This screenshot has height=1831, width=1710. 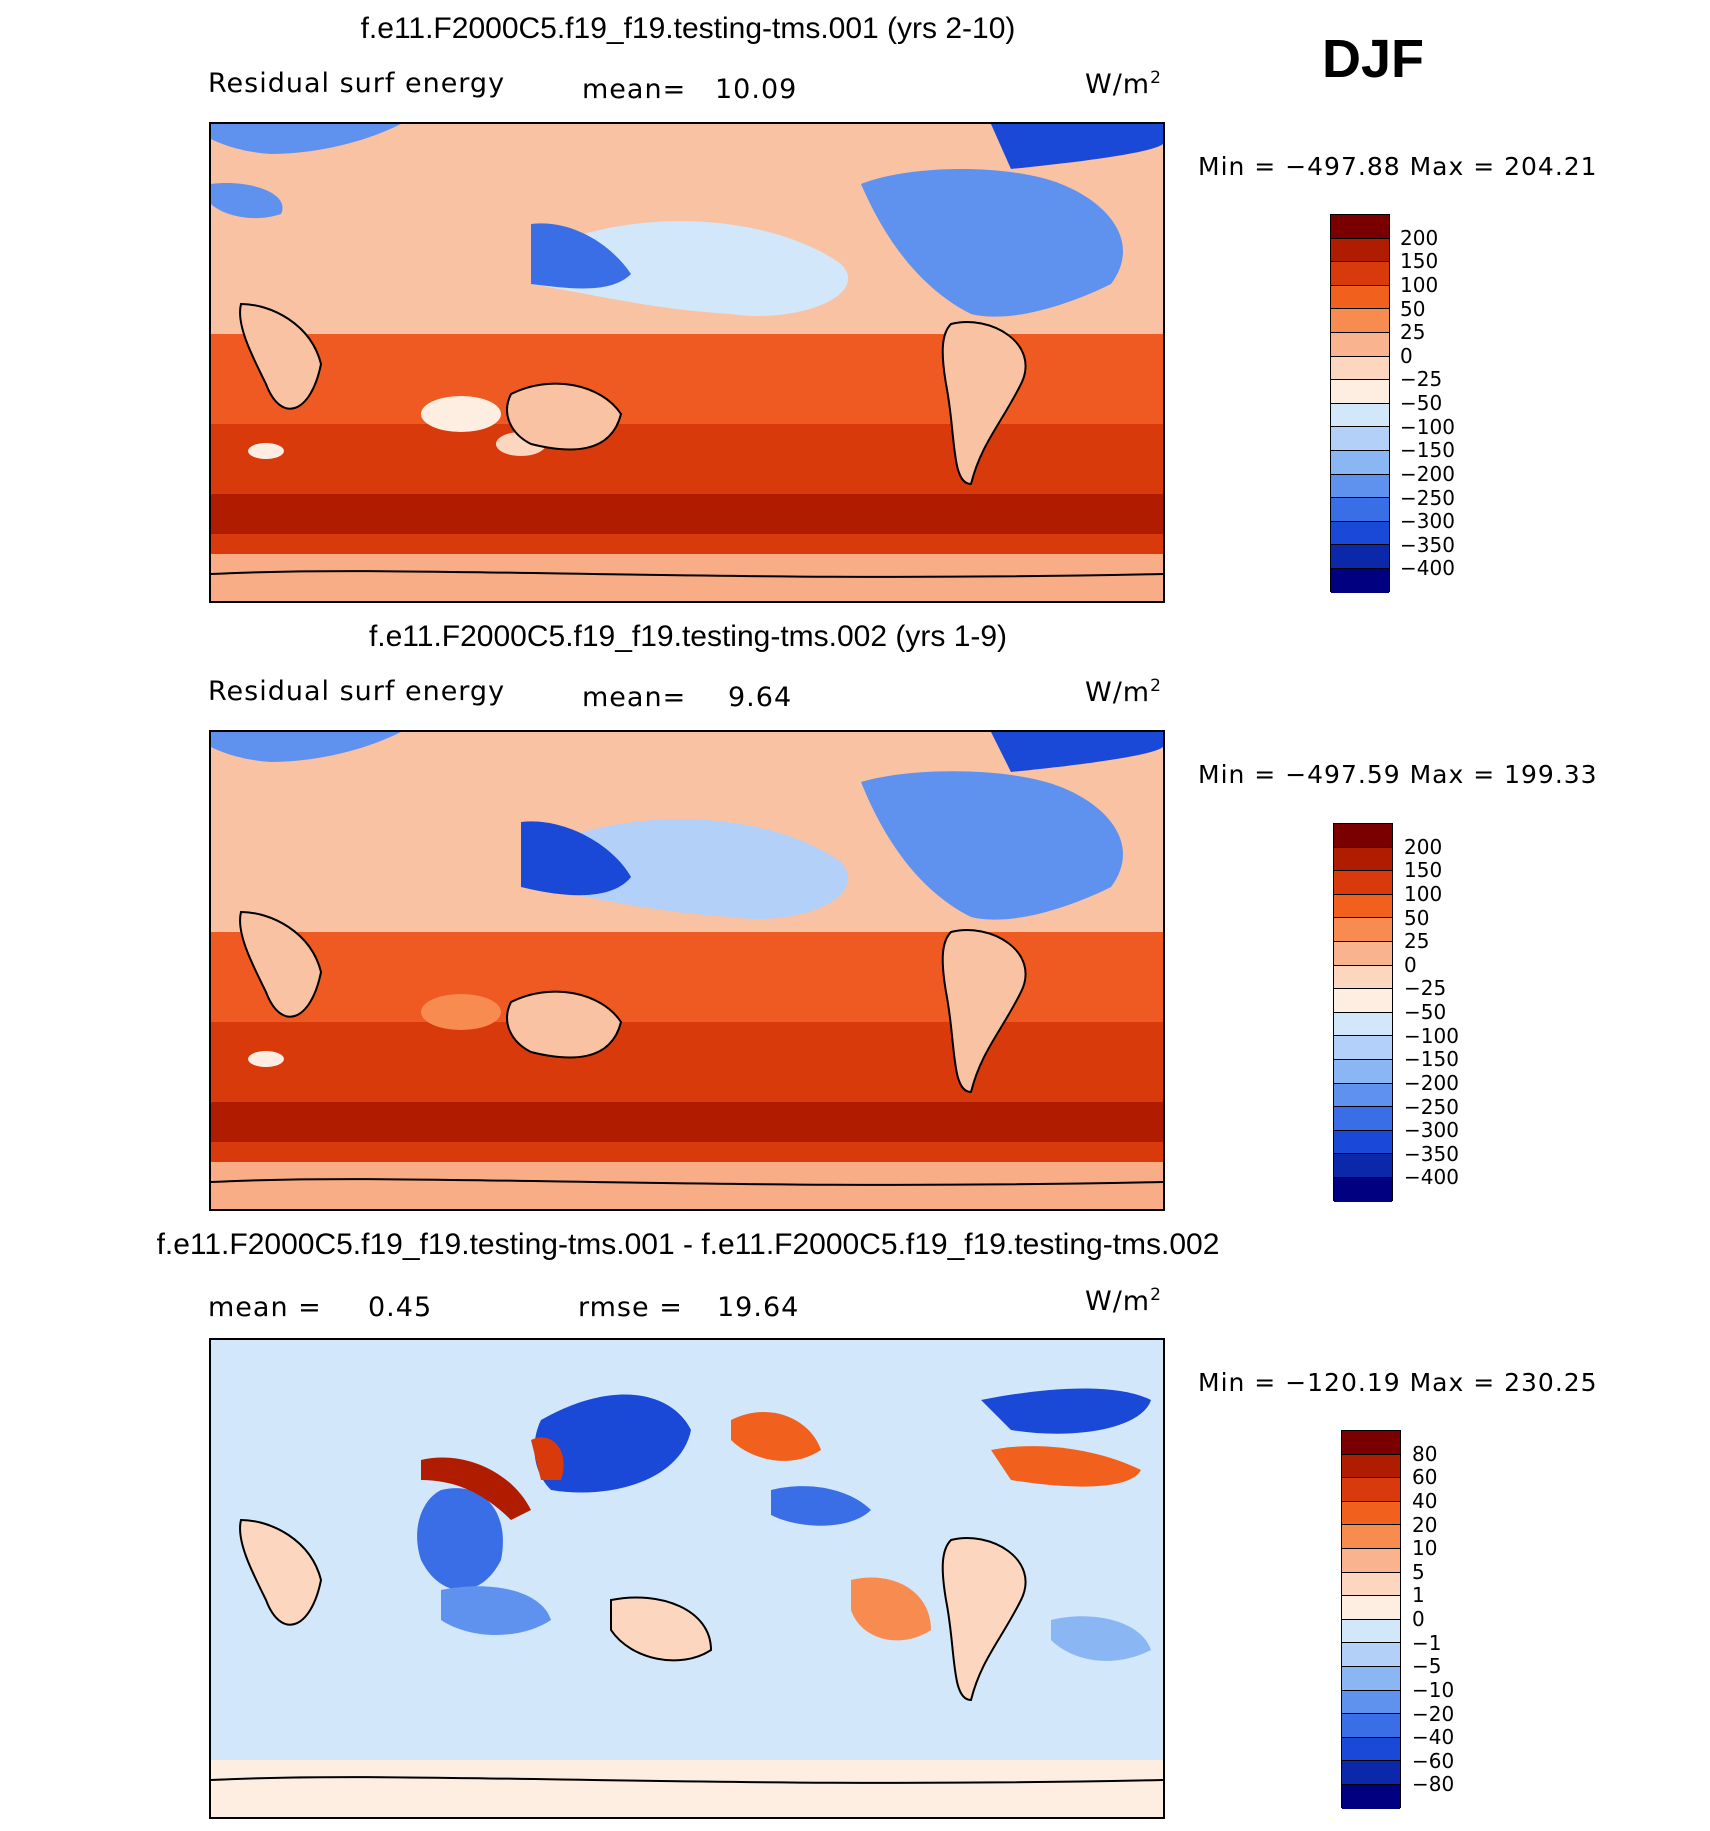 I want to click on panel1-mean-value: 10.09, so click(x=756, y=89).